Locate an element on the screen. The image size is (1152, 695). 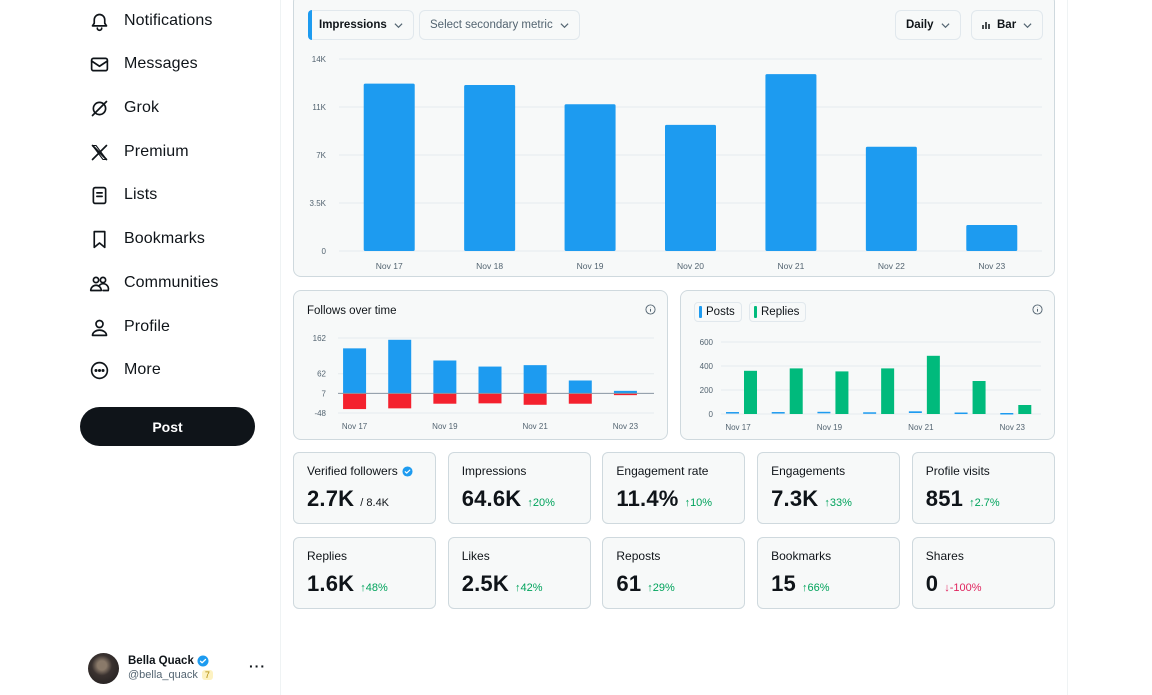
x-tick-label: Nov 21 is located at coordinates (535, 426).